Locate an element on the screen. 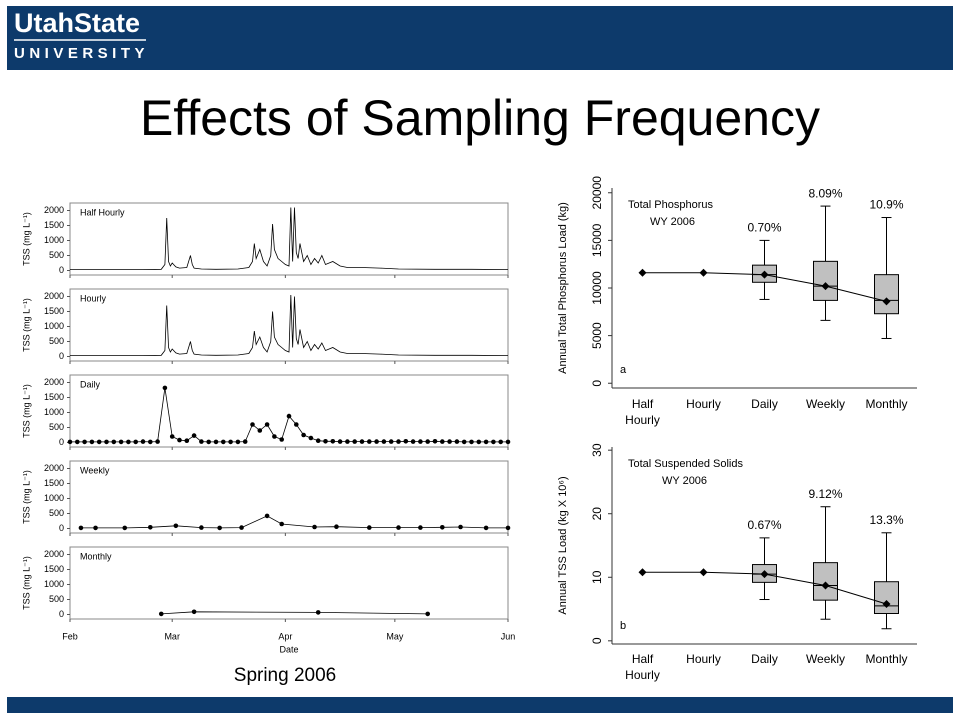 Image resolution: width=960 pixels, height=720 pixels. y-tick-label: 5000 is located at coordinates (597, 335).